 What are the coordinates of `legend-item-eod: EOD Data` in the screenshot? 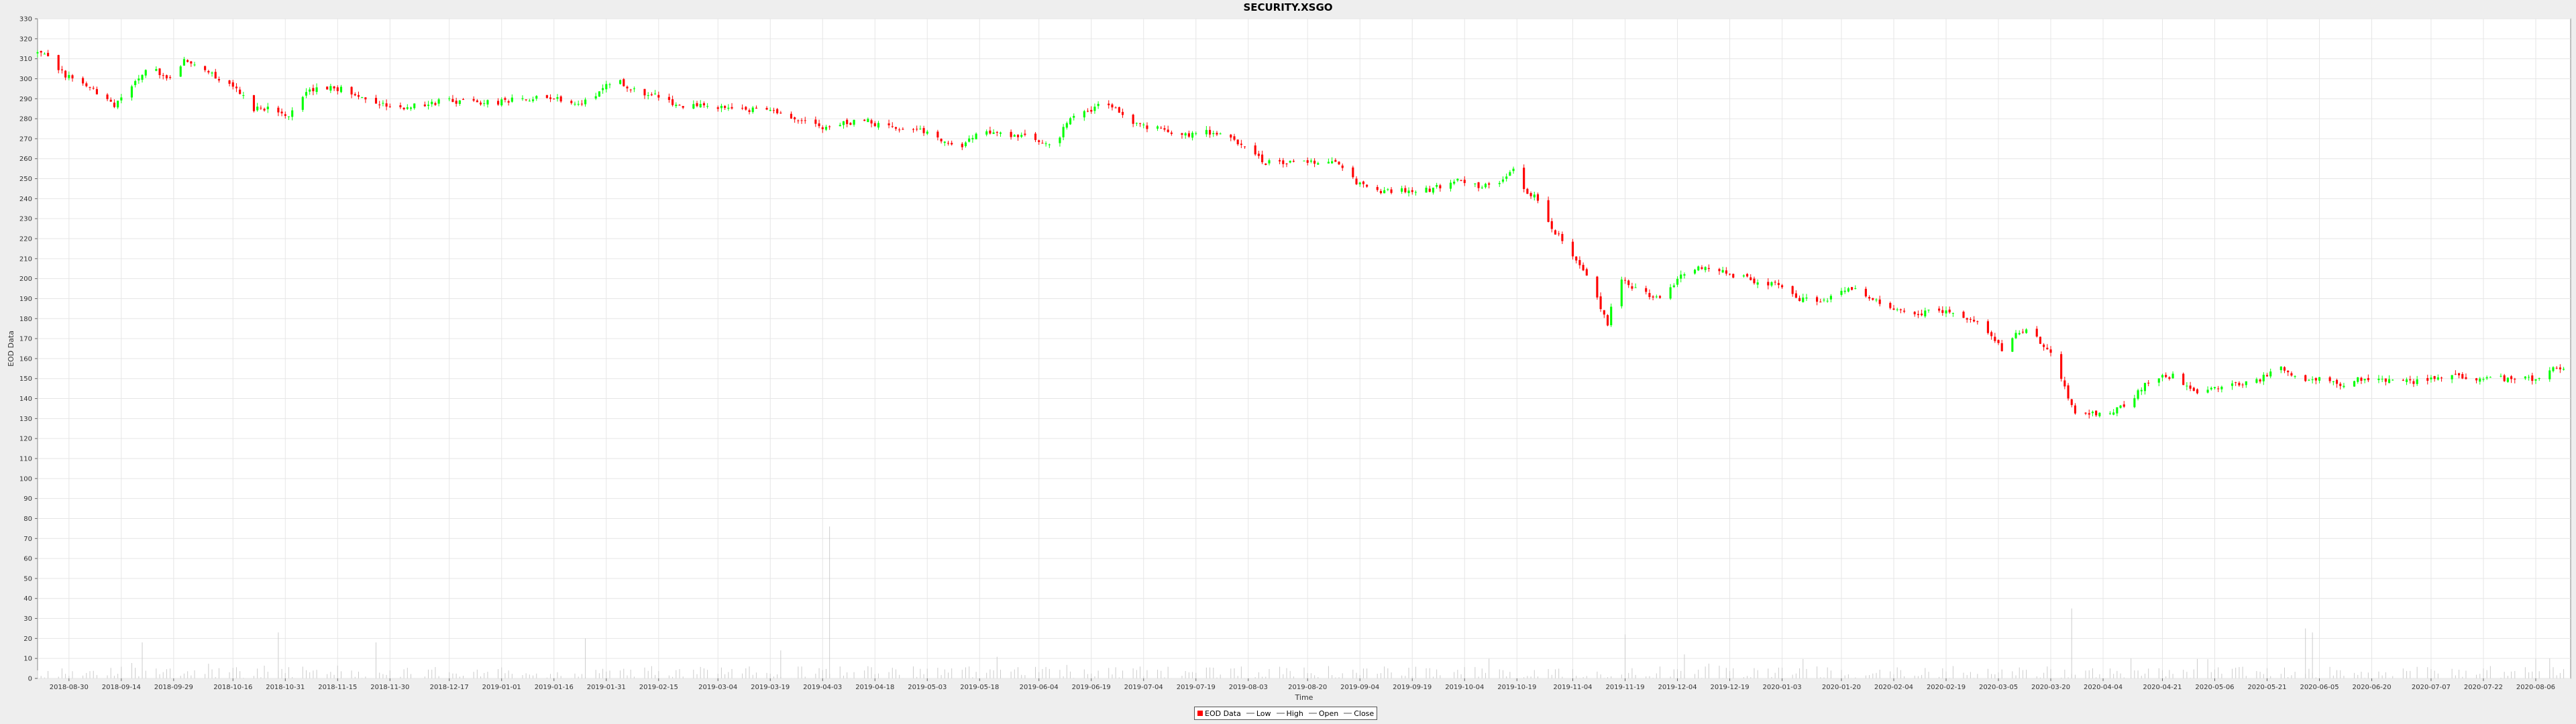 It's located at (1219, 713).